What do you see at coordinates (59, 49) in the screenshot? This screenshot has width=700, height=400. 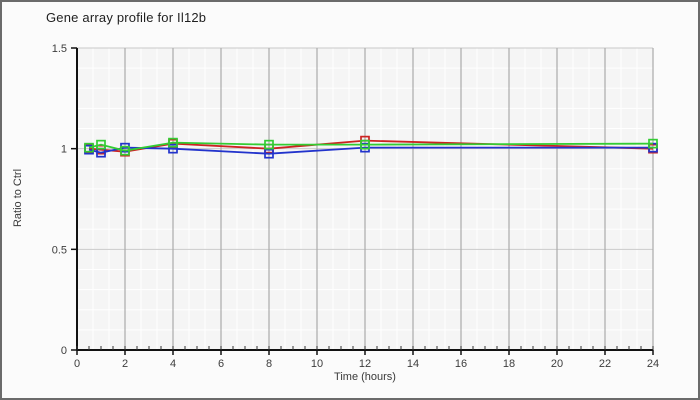 I see `y-tick-label: 1.5` at bounding box center [59, 49].